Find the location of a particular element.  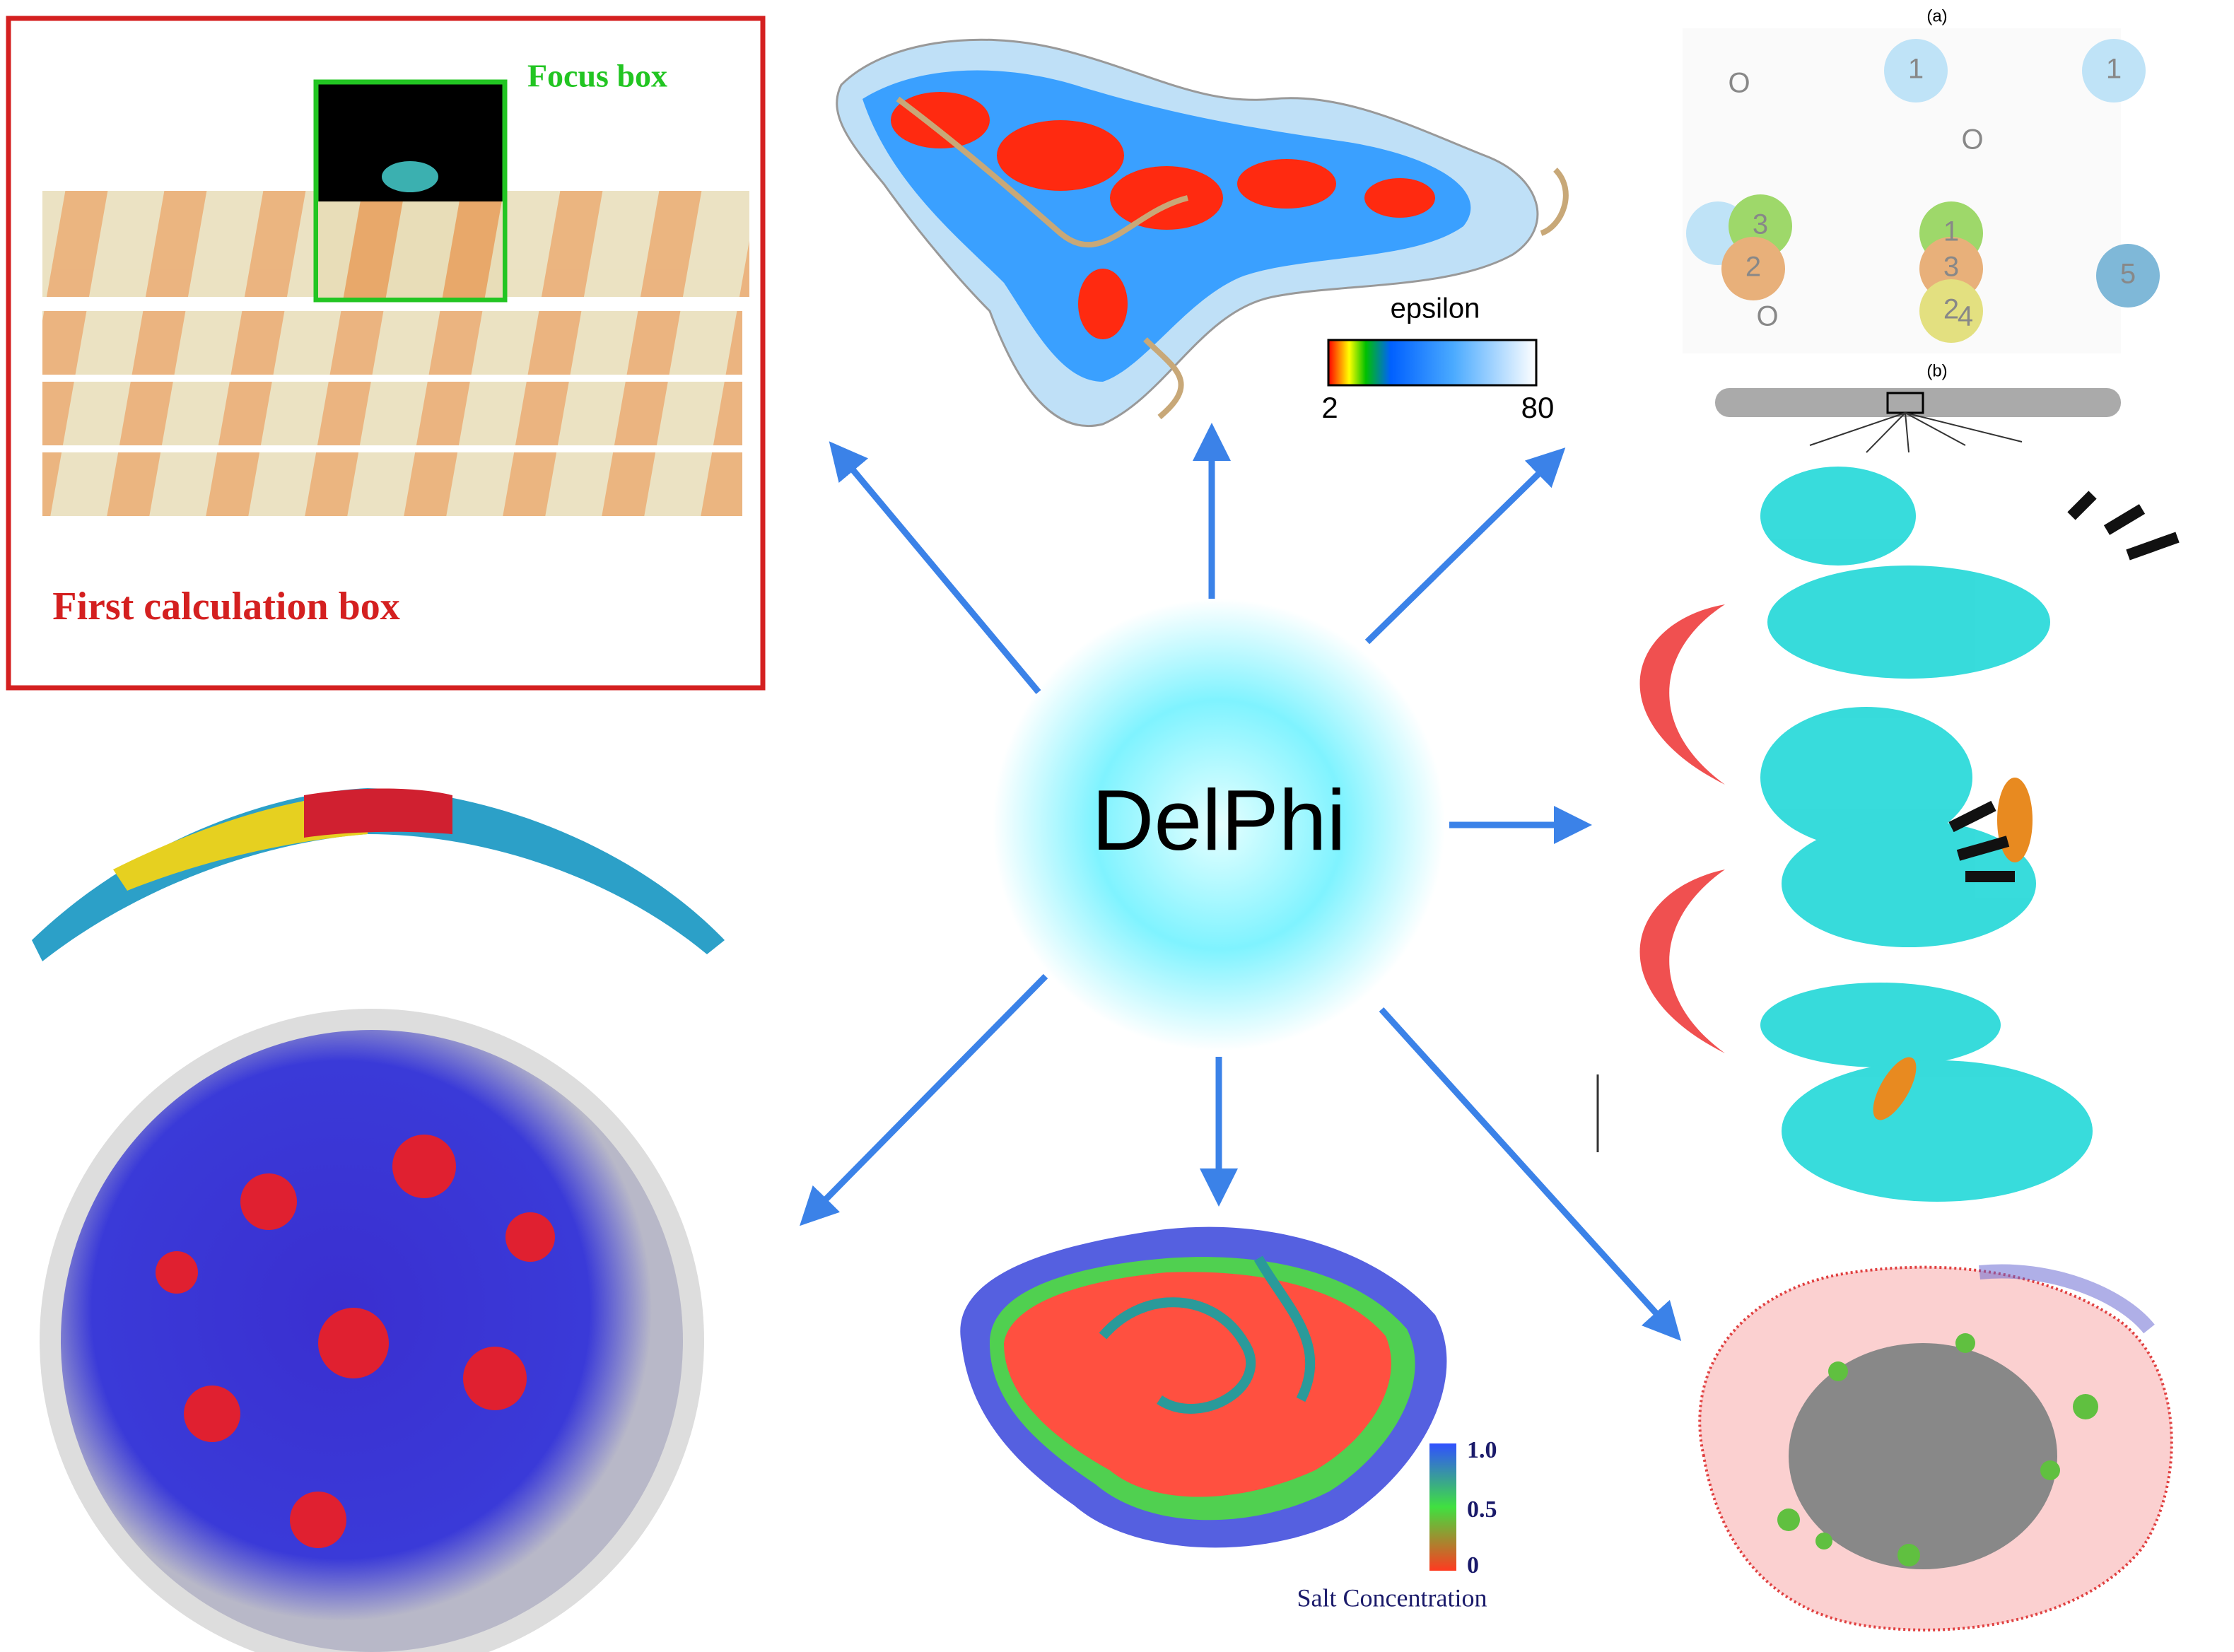

salt-map-inner is located at coordinates (1197, 1384).